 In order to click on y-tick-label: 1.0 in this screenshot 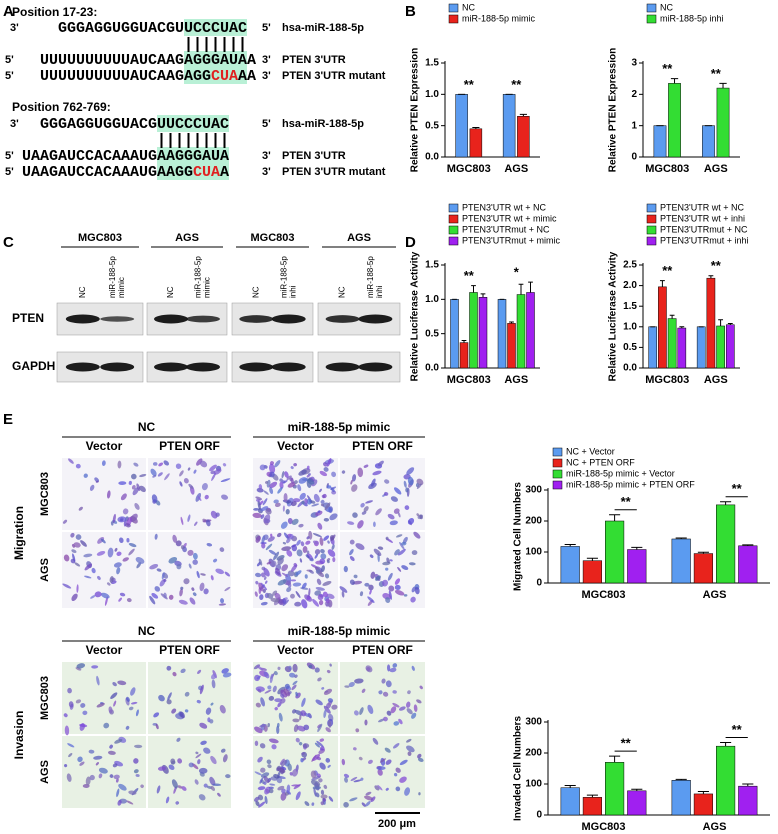, I will do `click(630, 326)`.